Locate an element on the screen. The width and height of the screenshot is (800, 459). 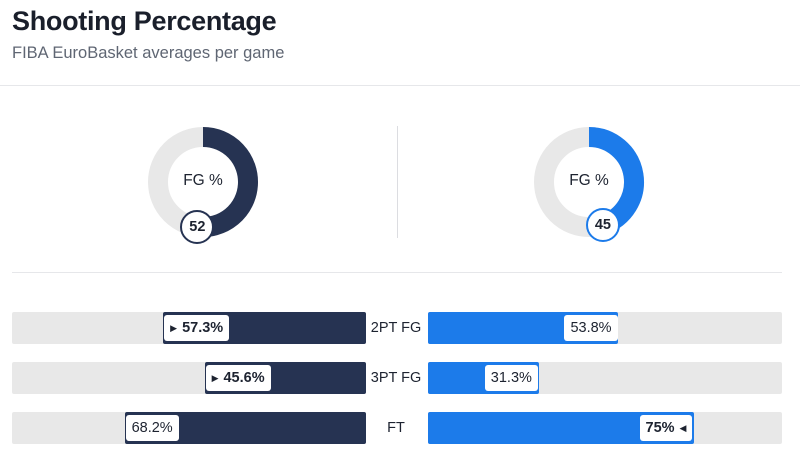
chart-title: Shooting Percentage is located at coordinates (144, 21).